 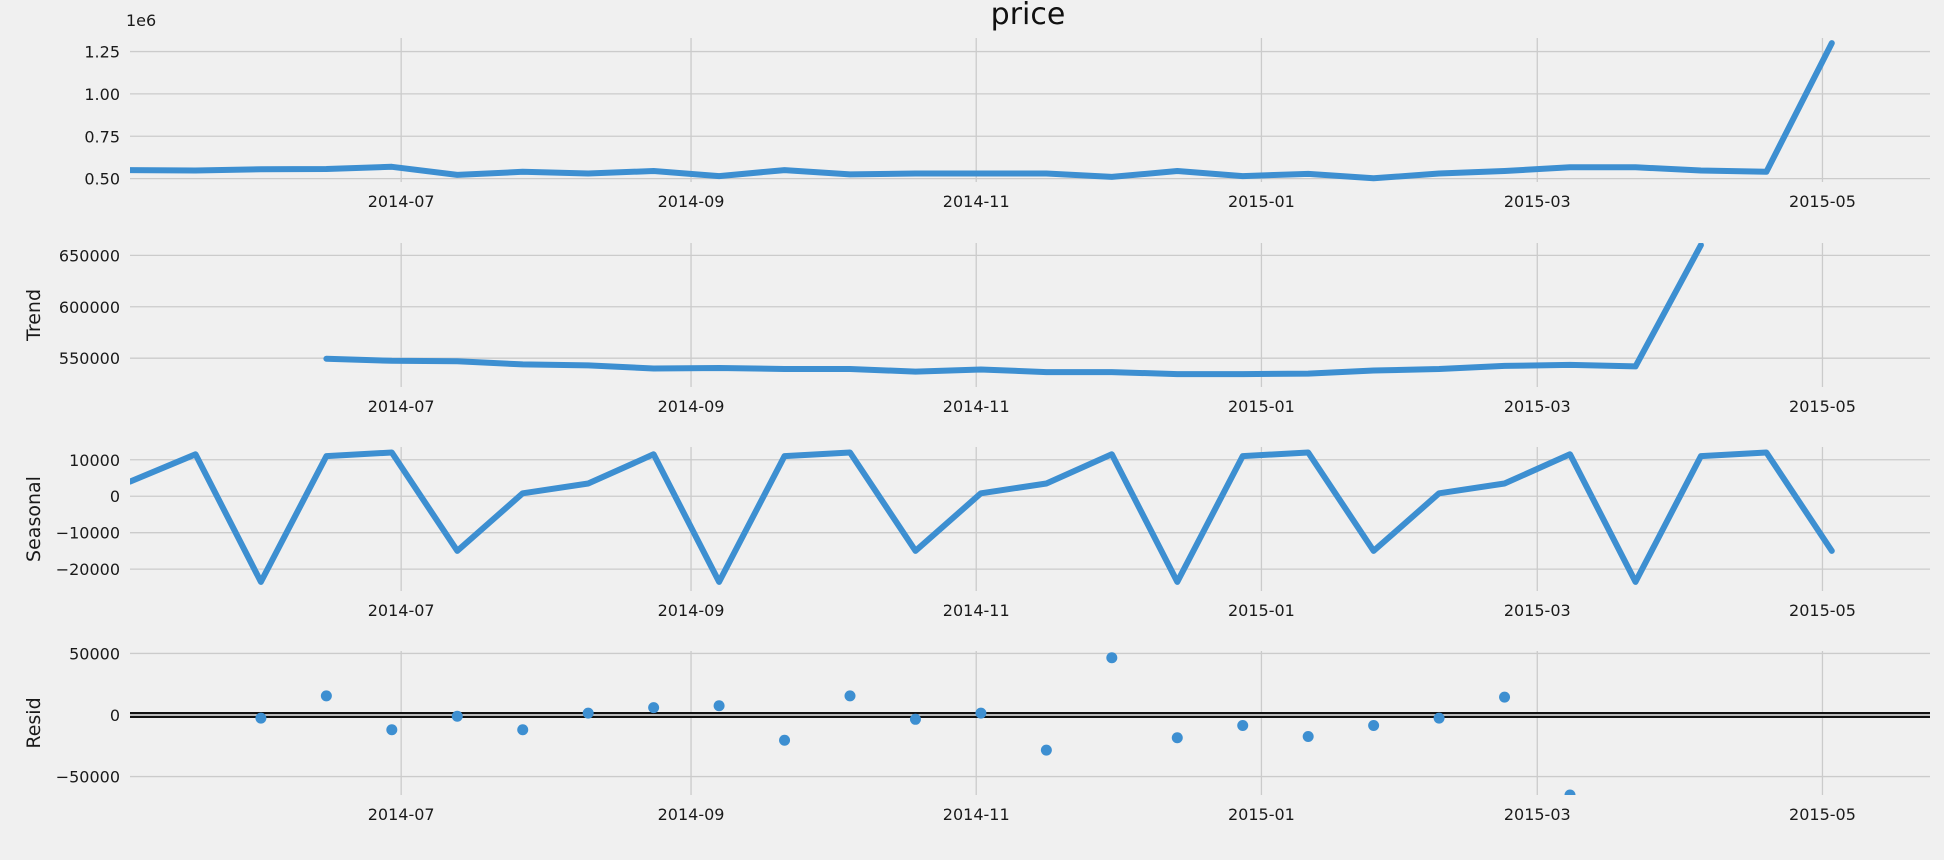 What do you see at coordinates (94, 653) in the screenshot?
I see `y-tick-label: 50000` at bounding box center [94, 653].